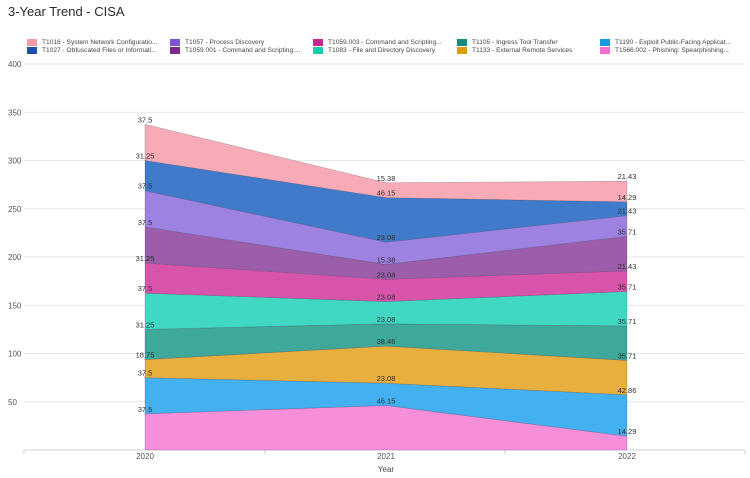 The image size is (750, 478). What do you see at coordinates (15, 354) in the screenshot?
I see `y-tick-label: 100` at bounding box center [15, 354].